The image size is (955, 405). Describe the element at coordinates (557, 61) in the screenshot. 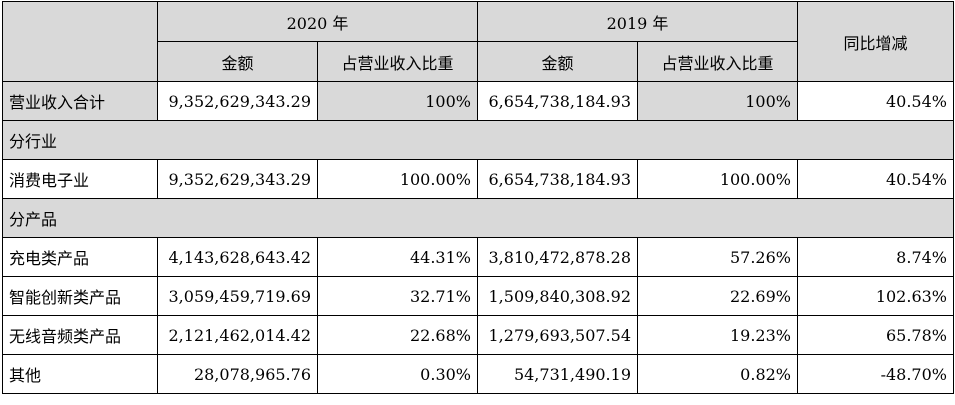

I see `header-amount-2019: 金额` at that location.